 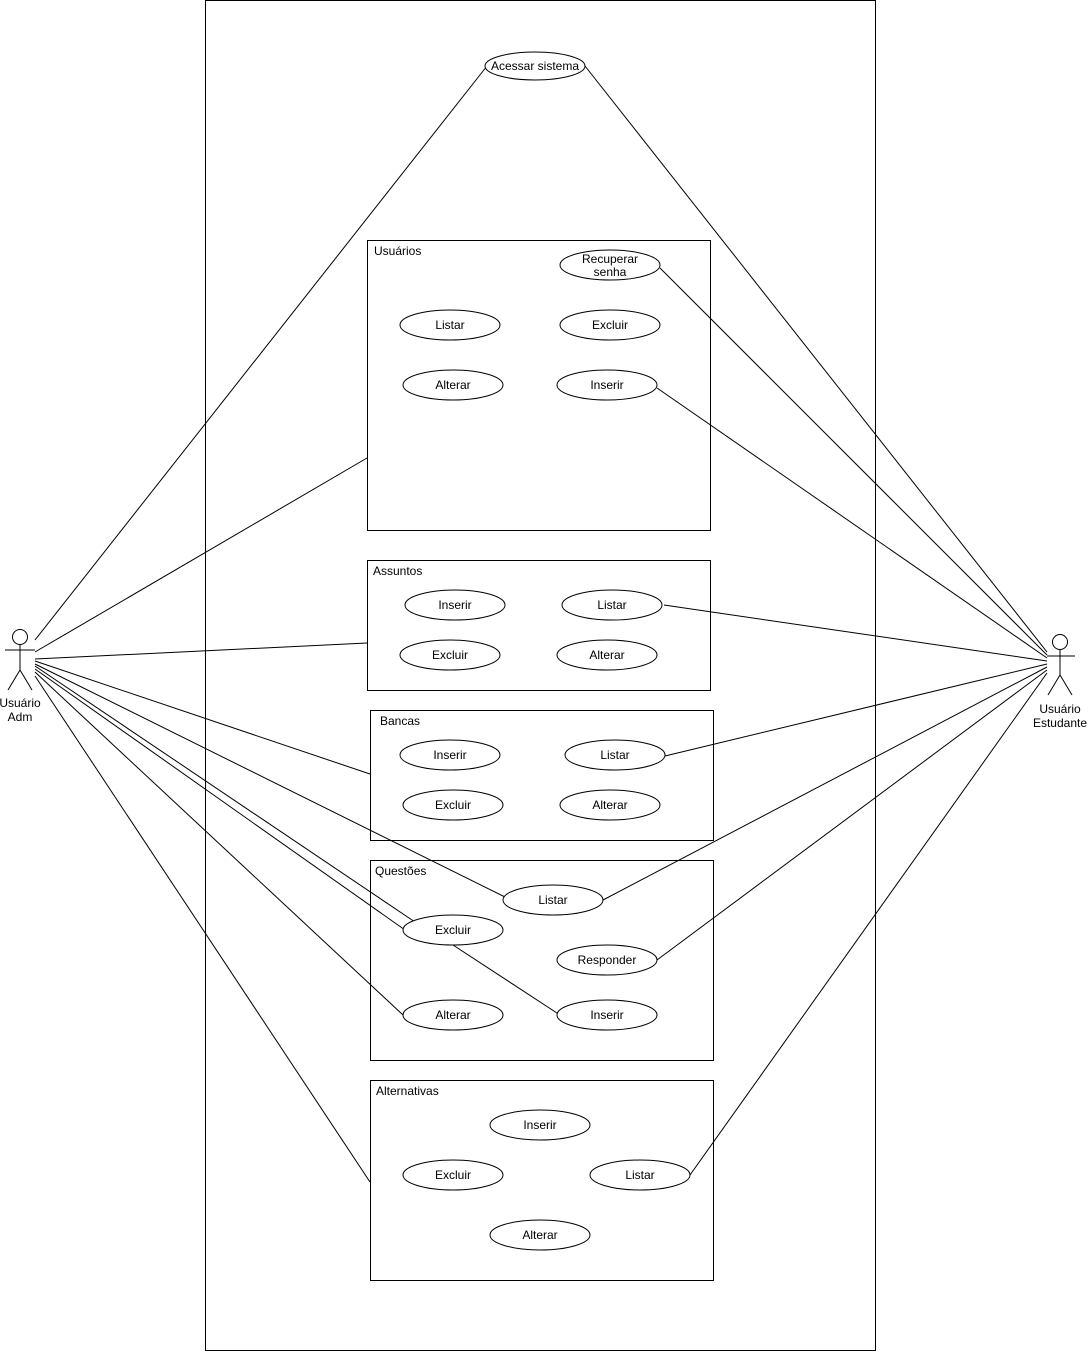 What do you see at coordinates (407, 1091) in the screenshot?
I see `package-title-alternativas: Alternativas` at bounding box center [407, 1091].